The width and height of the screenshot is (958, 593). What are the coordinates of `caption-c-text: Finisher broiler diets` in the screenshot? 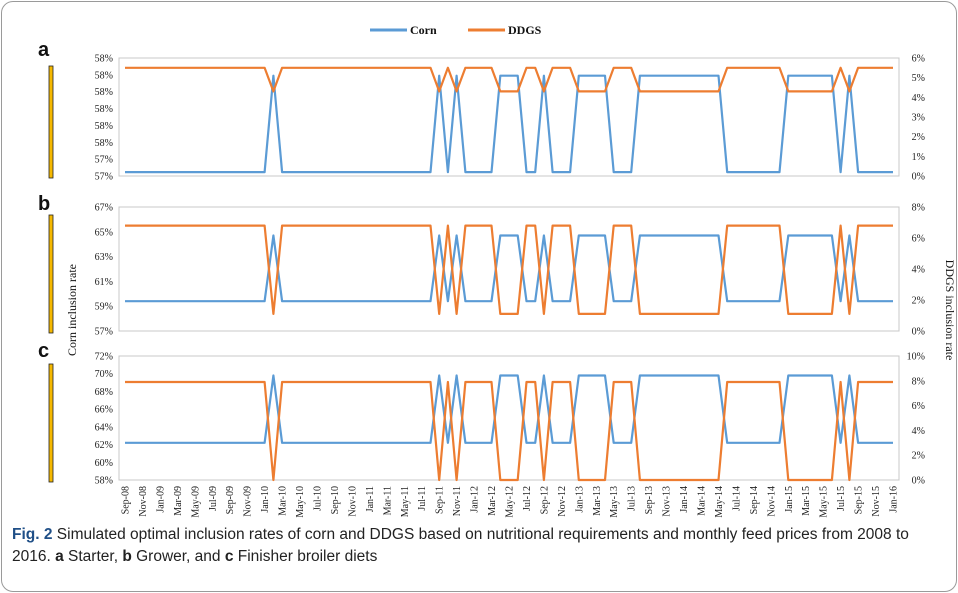 It's located at (305, 556).